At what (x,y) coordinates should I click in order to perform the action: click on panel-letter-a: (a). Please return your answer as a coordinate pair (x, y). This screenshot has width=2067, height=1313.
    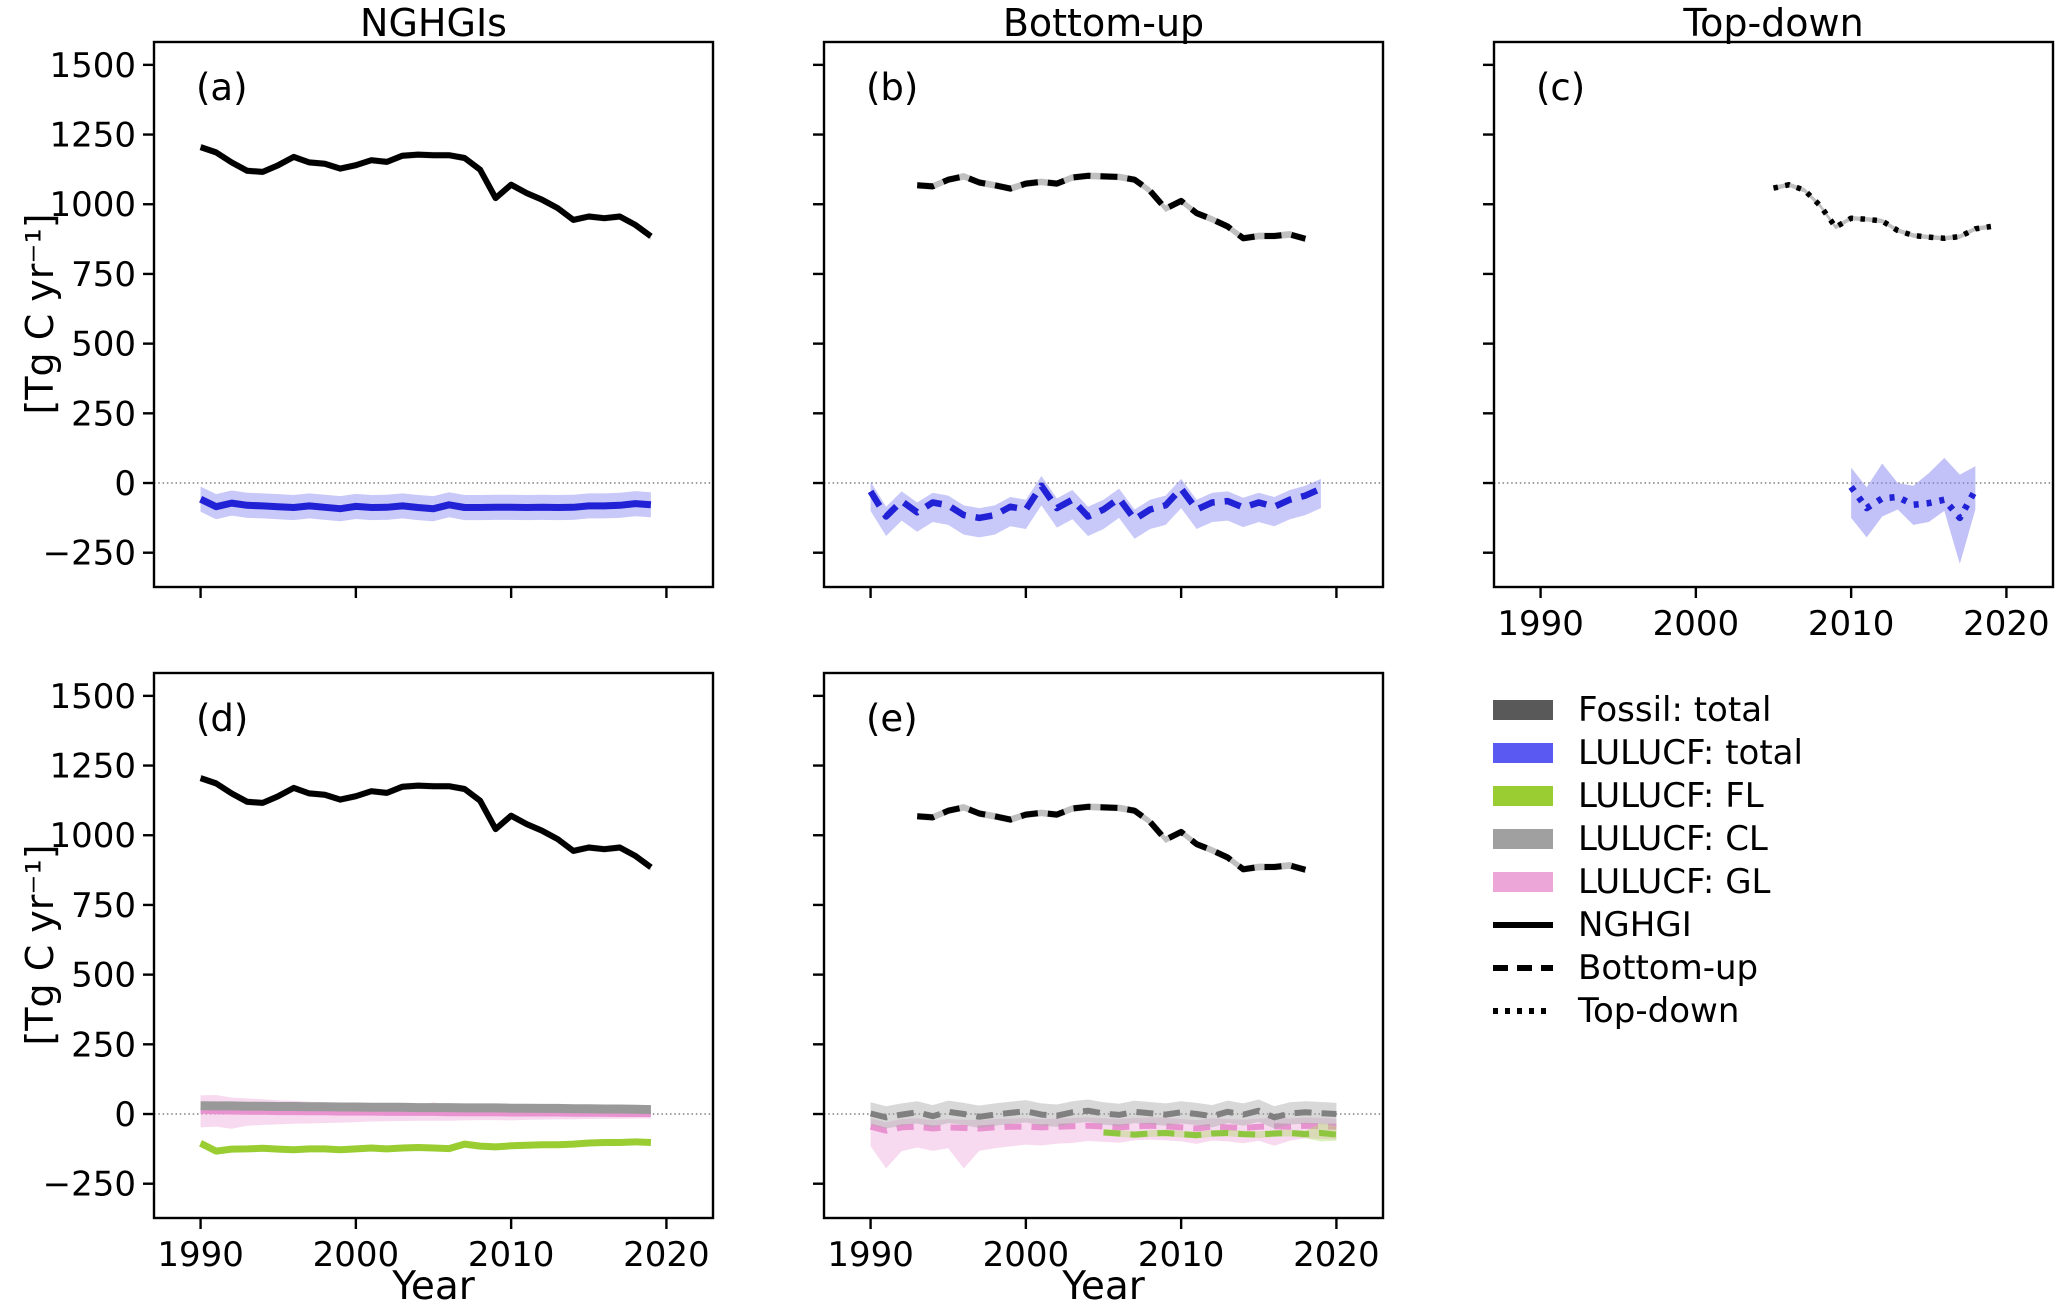
    Looking at the image, I should click on (222, 87).